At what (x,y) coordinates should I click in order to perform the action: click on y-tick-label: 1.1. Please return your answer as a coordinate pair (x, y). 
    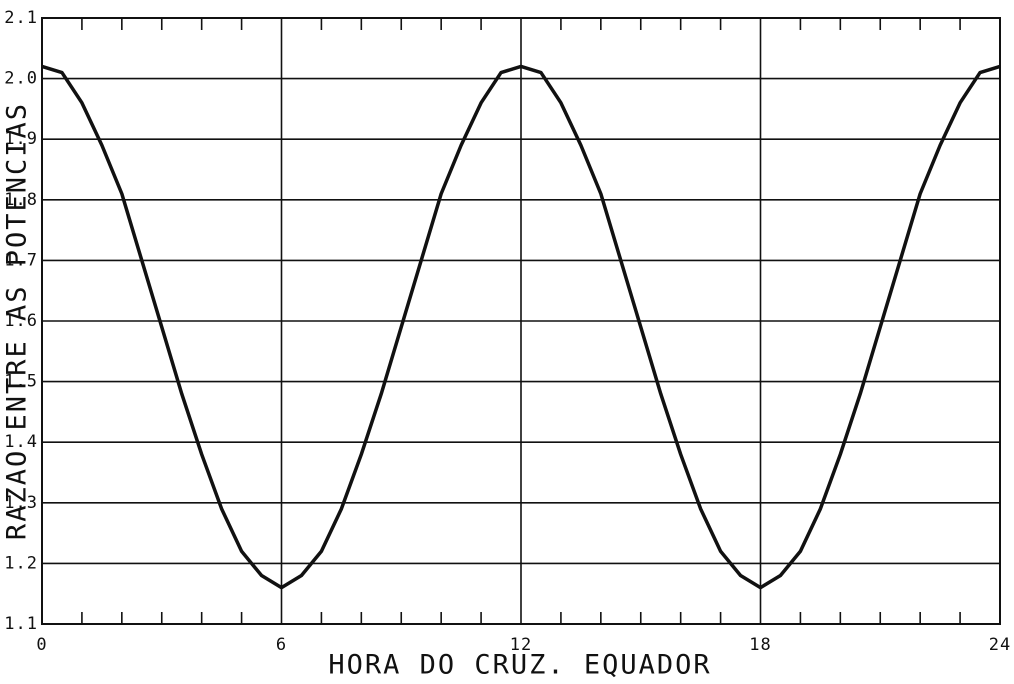
    Looking at the image, I should click on (21, 624).